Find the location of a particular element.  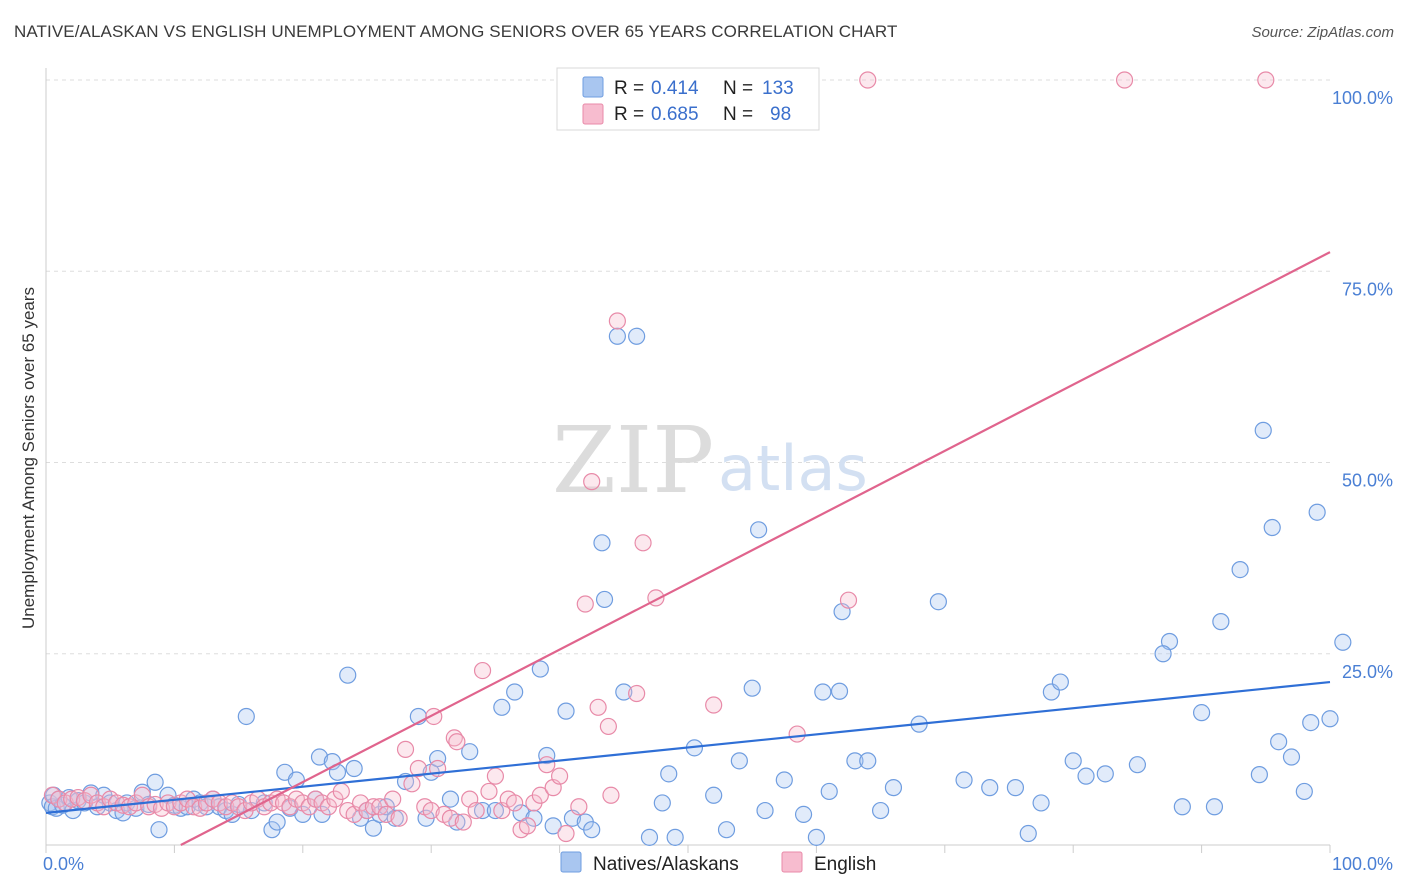

y-tick-label: 25.0% is located at coordinates (1367, 672).